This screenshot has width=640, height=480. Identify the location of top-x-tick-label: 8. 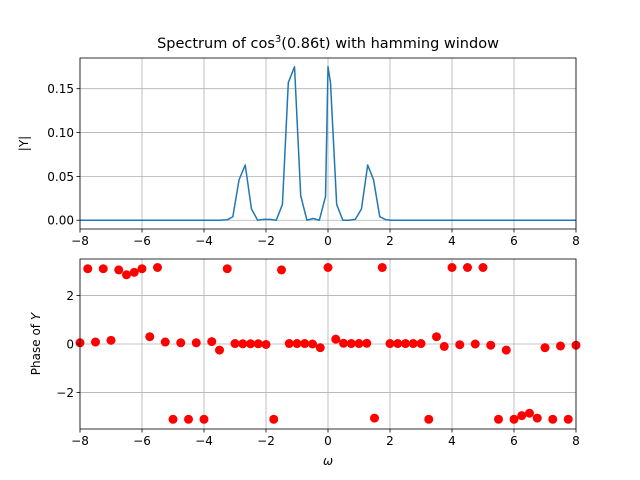
(576, 241).